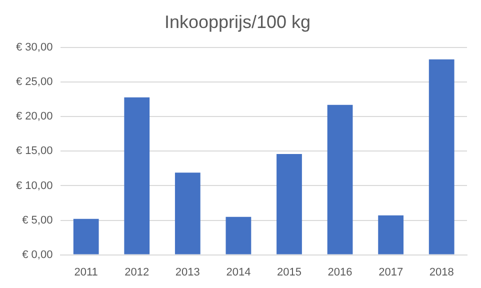 This screenshot has height=288, width=481. I want to click on y-tick-label: € 20,00, so click(34, 116).